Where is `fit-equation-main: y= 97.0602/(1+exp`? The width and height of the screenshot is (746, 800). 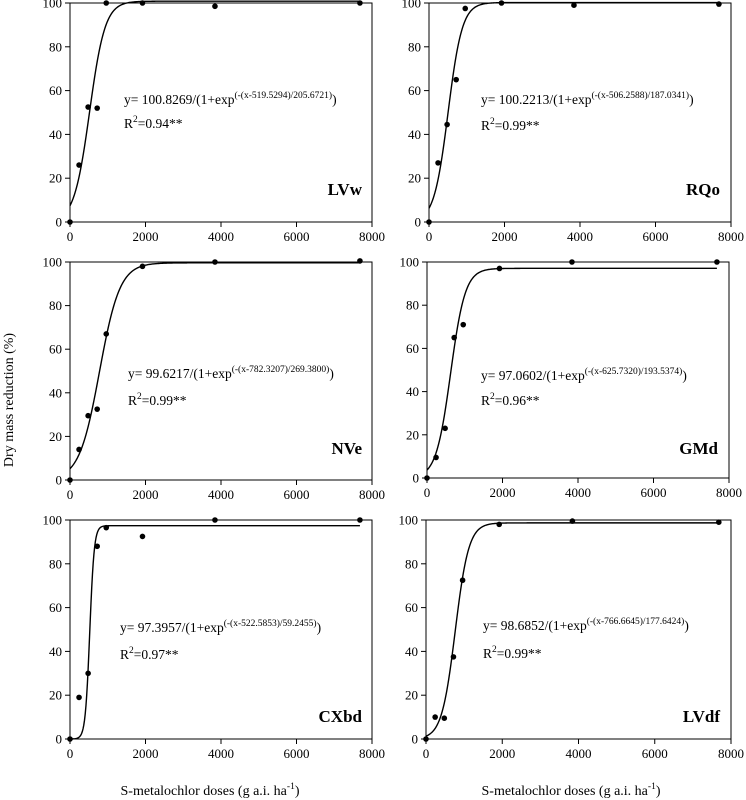
fit-equation-main: y= 97.0602/(1+exp is located at coordinates (533, 375).